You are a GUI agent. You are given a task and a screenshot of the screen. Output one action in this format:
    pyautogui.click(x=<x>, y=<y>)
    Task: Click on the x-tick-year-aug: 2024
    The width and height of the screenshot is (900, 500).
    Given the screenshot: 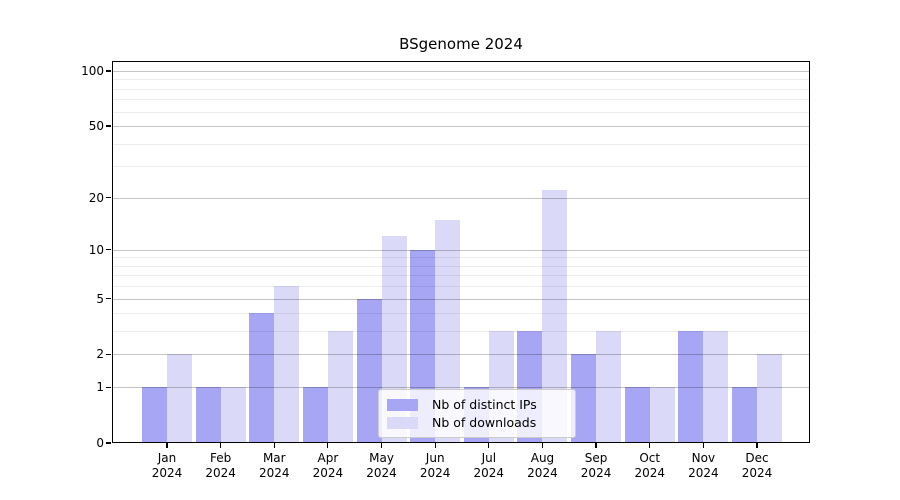 What is the action you would take?
    pyautogui.click(x=542, y=473)
    